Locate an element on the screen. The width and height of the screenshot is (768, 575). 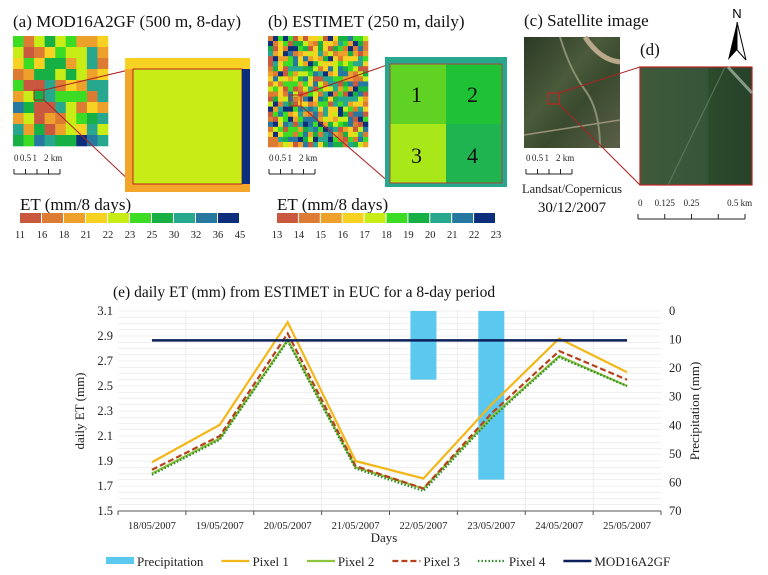
panel-a-title: (a) MOD16A2GF (500 m, 8-day) is located at coordinates (127, 21).